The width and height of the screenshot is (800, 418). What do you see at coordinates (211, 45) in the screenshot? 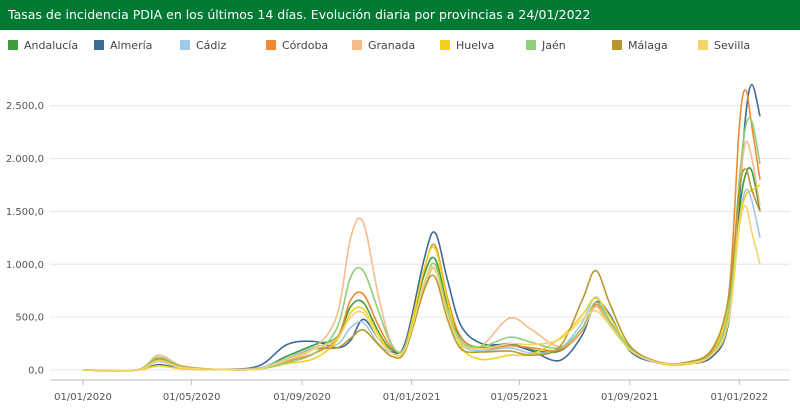
I see `legend-label: Cádiz` at bounding box center [211, 45].